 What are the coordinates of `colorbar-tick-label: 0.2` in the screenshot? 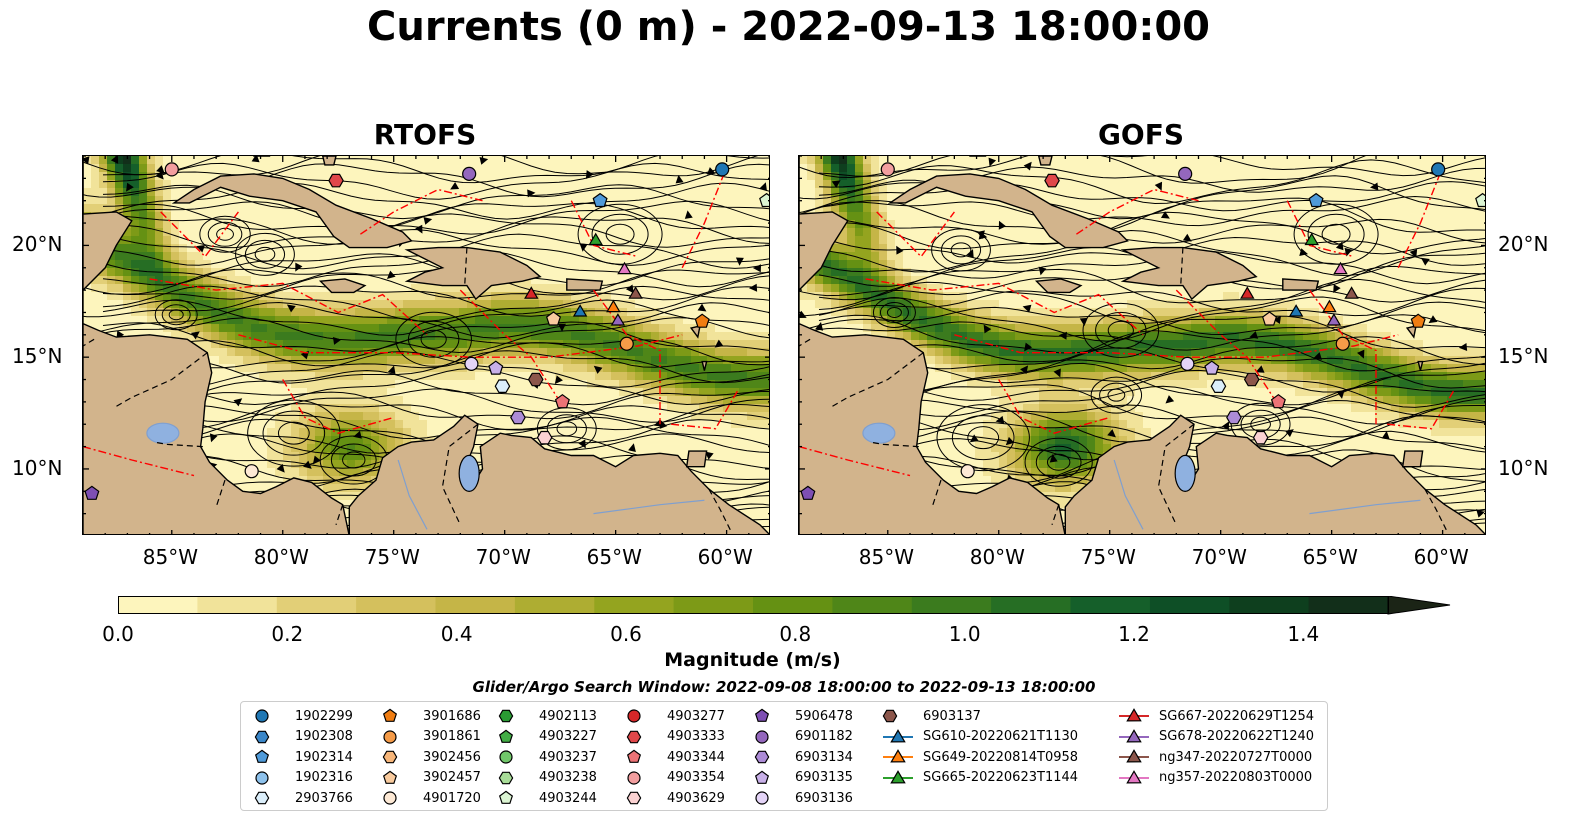 It's located at (287, 634).